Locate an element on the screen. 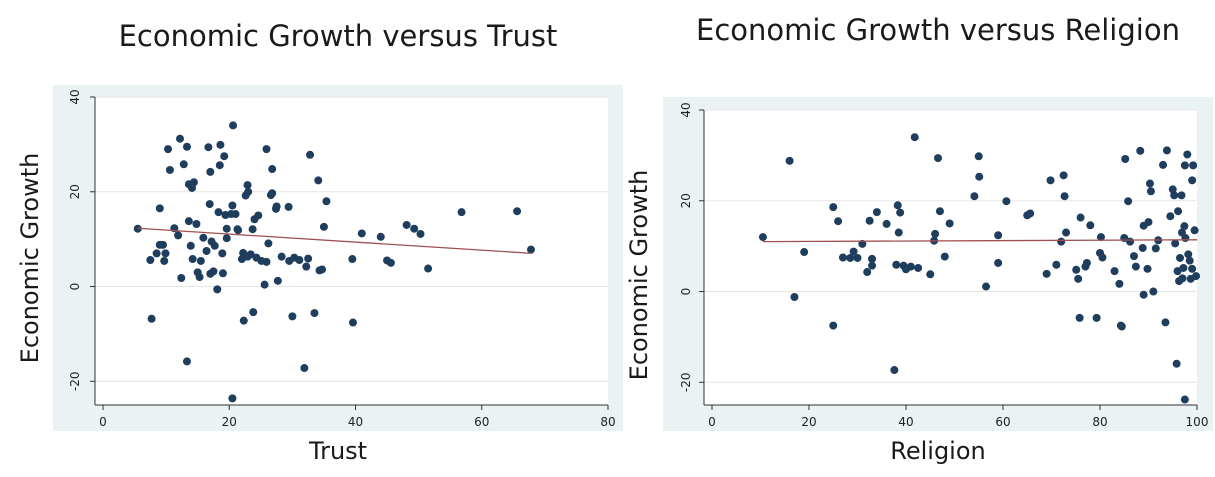 This screenshot has height=477, width=1215. trust-x-tick-label: 80 is located at coordinates (607, 422).